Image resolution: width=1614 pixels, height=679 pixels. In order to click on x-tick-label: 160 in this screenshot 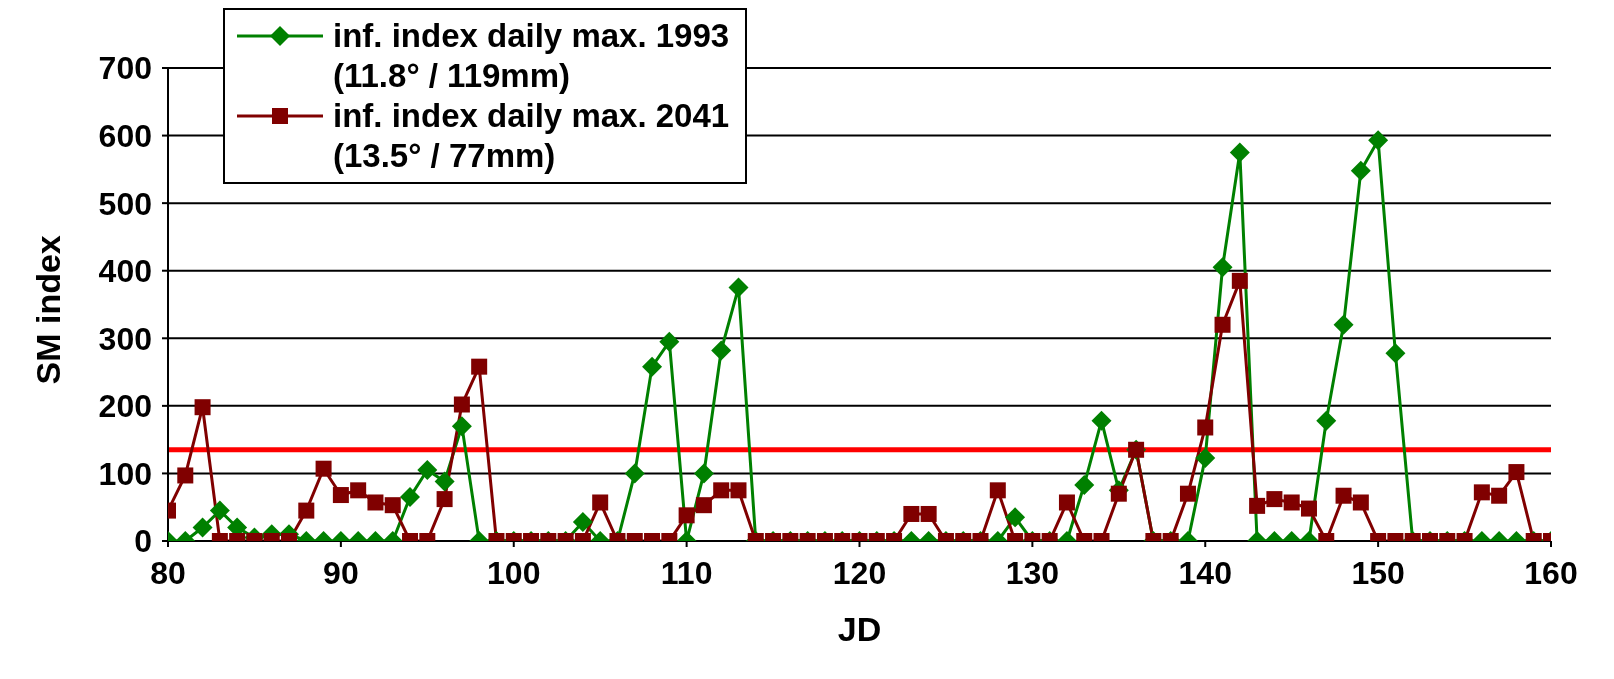, I will do `click(1551, 572)`.